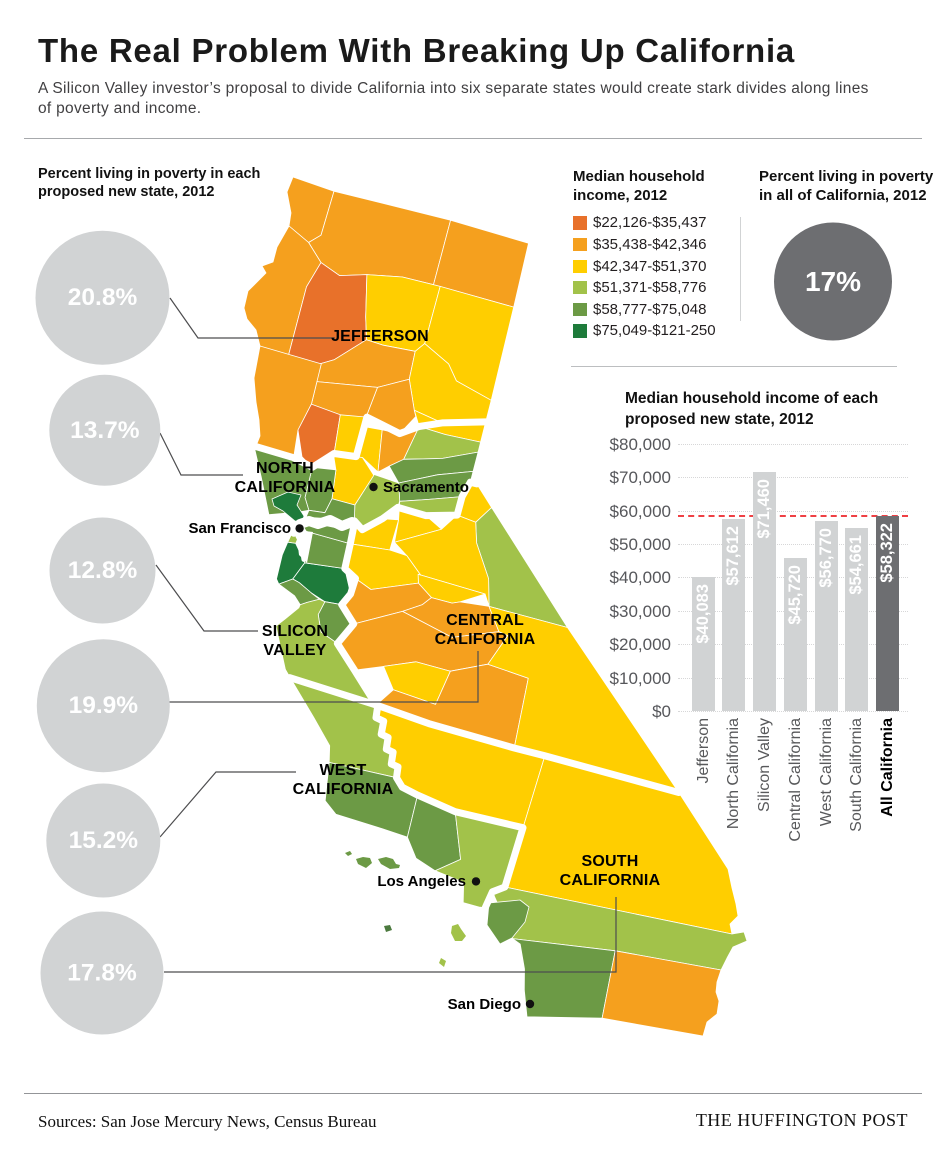  Describe the element at coordinates (833, 281) in the screenshot. I see `svg-text: 17%` at that location.